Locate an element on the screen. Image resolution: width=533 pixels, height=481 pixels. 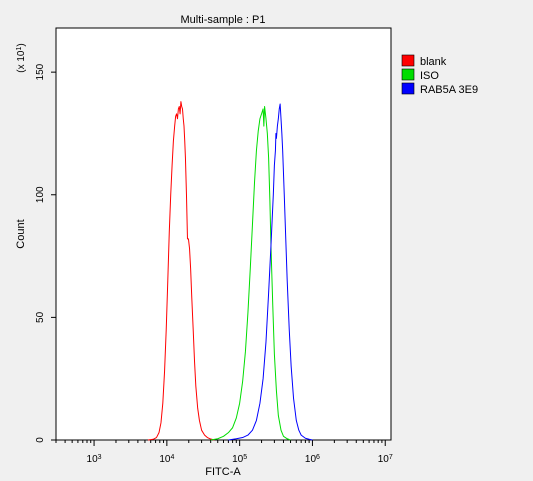
x-tick-exponent: 3 is located at coordinates (100, 457).